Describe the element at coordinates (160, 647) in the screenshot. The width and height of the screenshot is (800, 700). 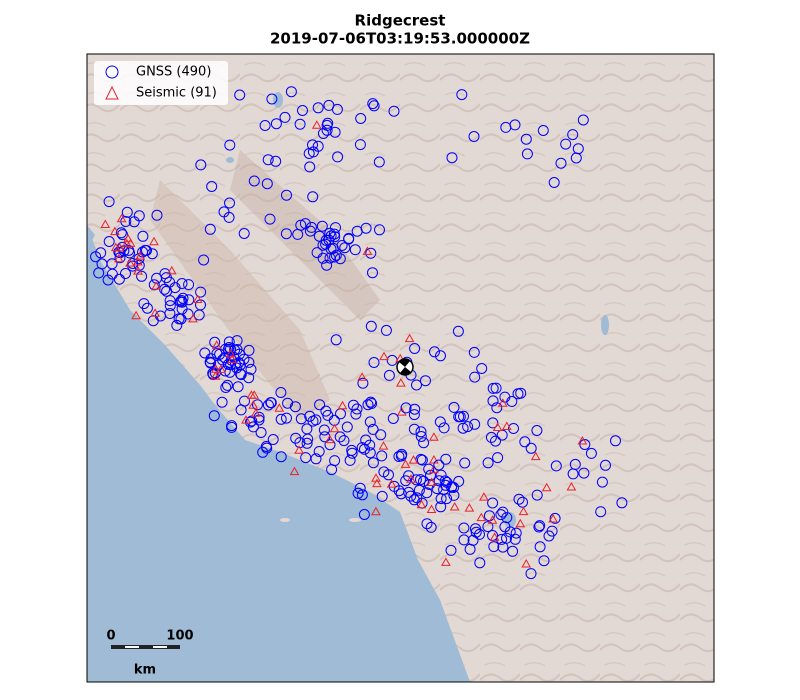
I see `scale-bar-segment` at that location.